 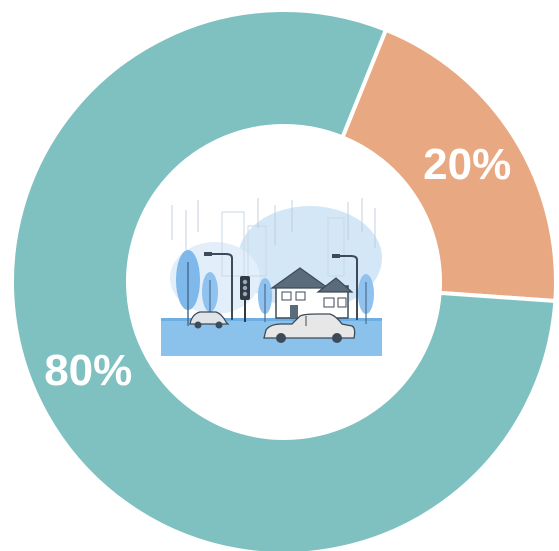 What do you see at coordinates (271, 277) in the screenshot?
I see `flooded-street-illustration` at bounding box center [271, 277].